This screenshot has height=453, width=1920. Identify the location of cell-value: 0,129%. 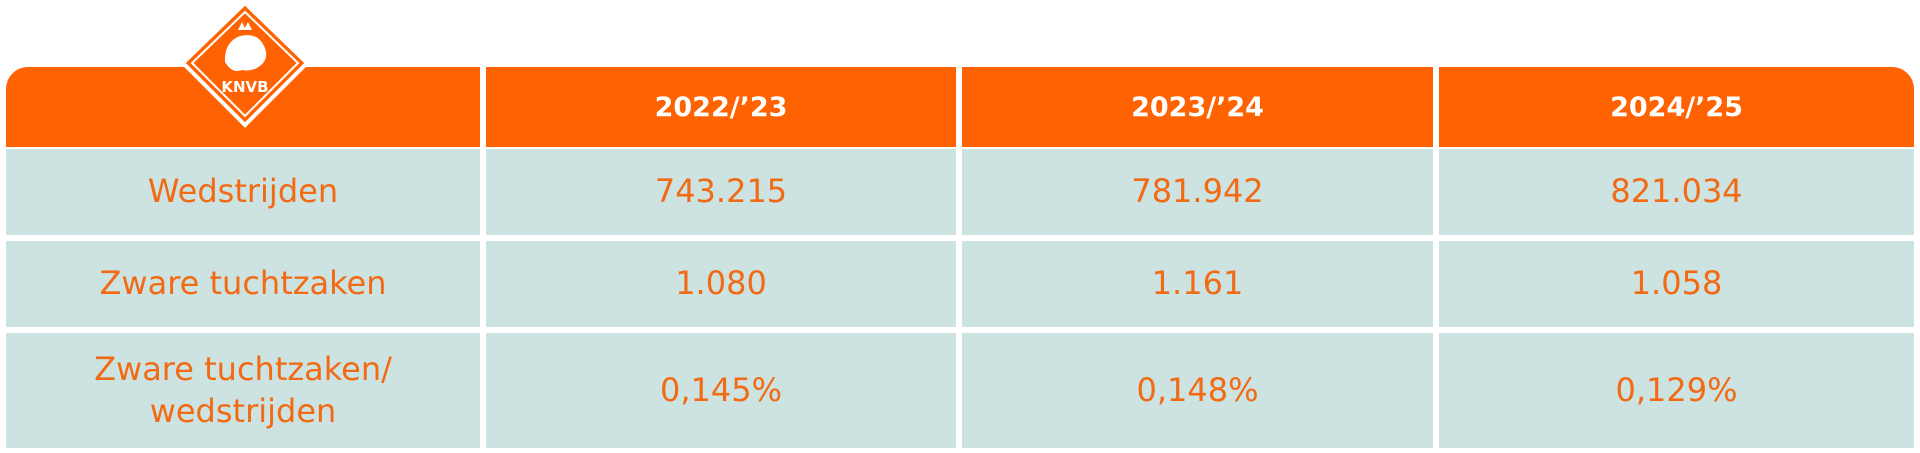
(1676, 390).